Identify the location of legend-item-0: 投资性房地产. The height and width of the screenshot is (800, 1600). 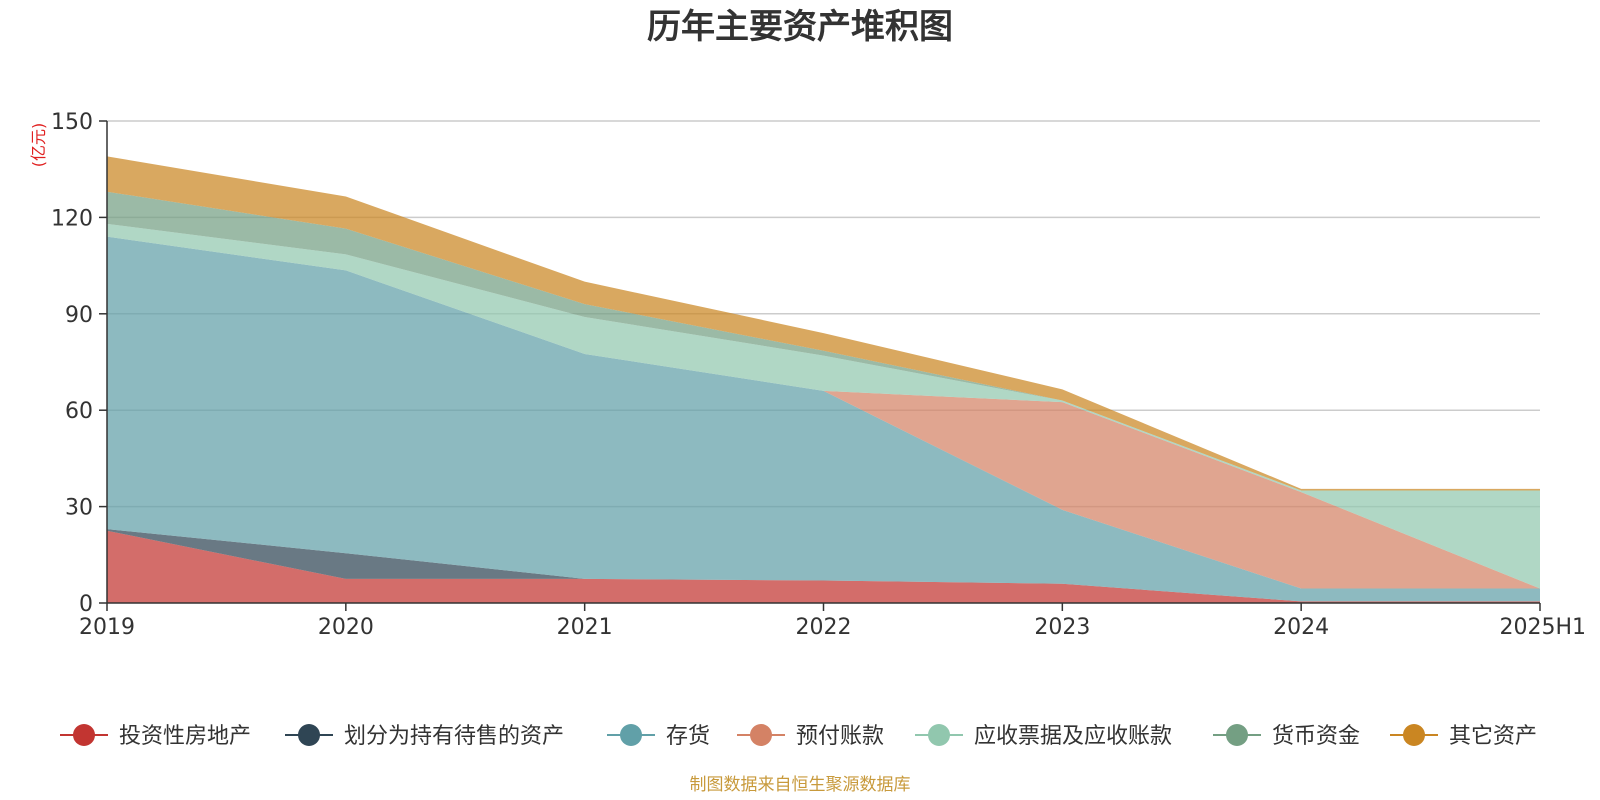
(155, 736).